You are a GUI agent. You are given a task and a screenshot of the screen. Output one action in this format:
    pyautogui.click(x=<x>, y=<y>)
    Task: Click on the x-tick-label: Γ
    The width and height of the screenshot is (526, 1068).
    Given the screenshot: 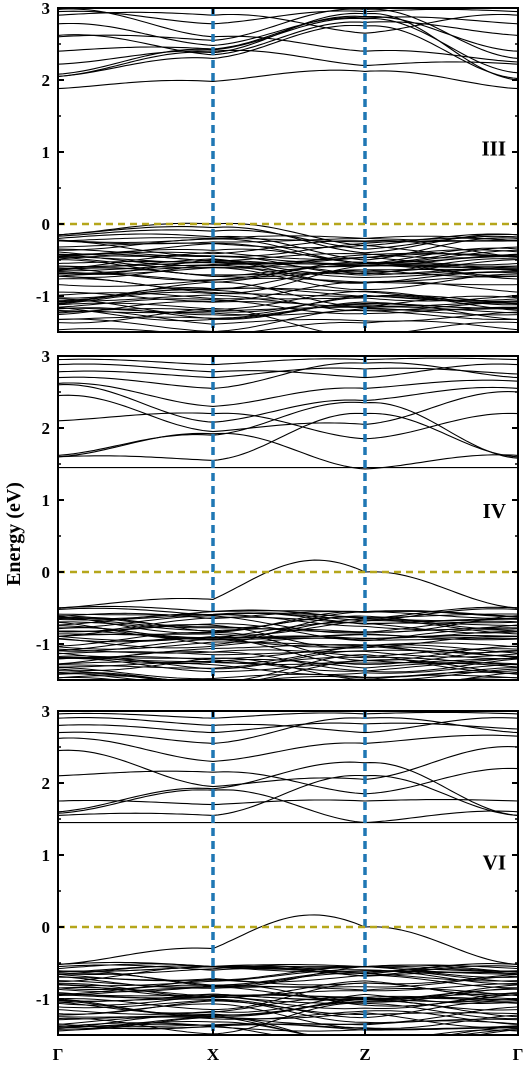 What is the action you would take?
    pyautogui.click(x=518, y=1054)
    